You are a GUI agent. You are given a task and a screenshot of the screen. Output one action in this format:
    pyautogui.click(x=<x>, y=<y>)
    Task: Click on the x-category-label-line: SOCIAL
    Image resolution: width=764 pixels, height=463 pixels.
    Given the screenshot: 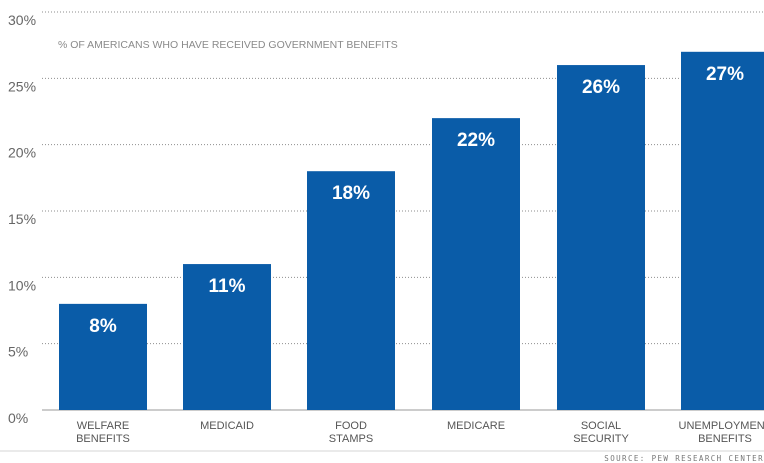 What is the action you would take?
    pyautogui.click(x=601, y=426)
    